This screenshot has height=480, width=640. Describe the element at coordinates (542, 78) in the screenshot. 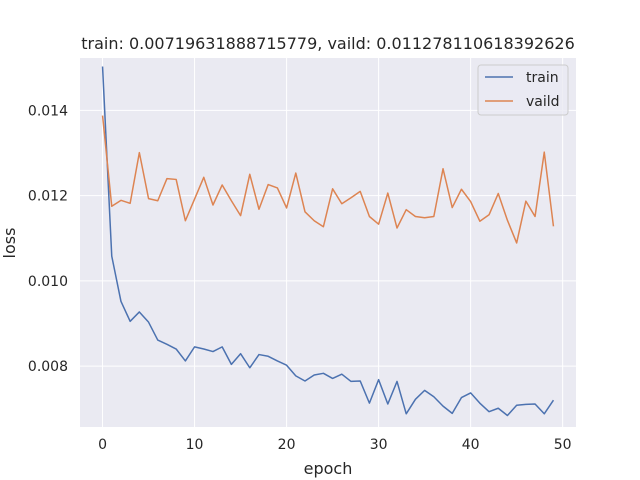

I see `legend-label-train: train` at that location.